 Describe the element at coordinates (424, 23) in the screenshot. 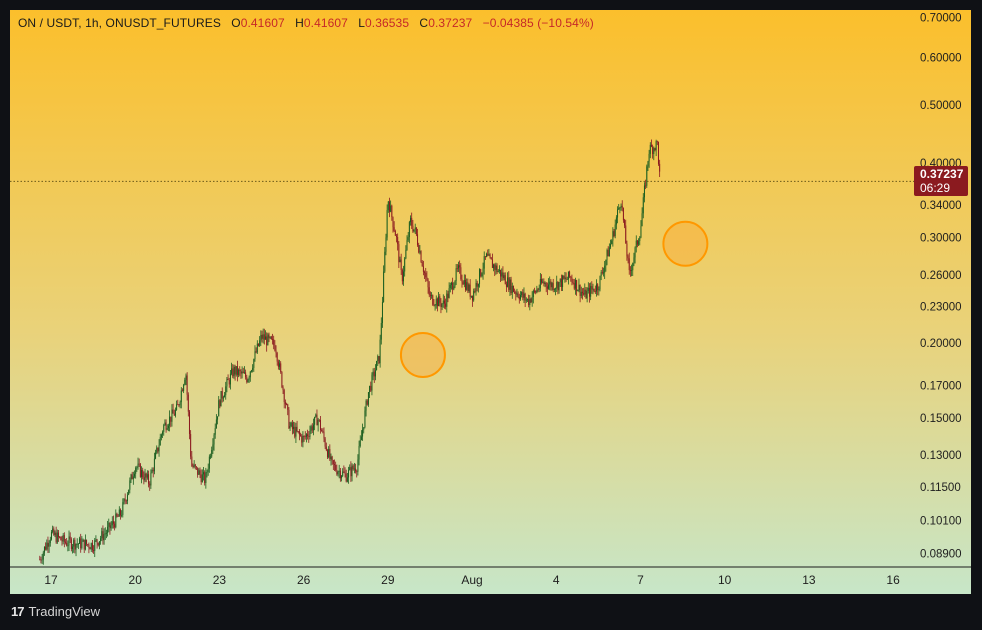

I see `legend-close-label: C` at that location.